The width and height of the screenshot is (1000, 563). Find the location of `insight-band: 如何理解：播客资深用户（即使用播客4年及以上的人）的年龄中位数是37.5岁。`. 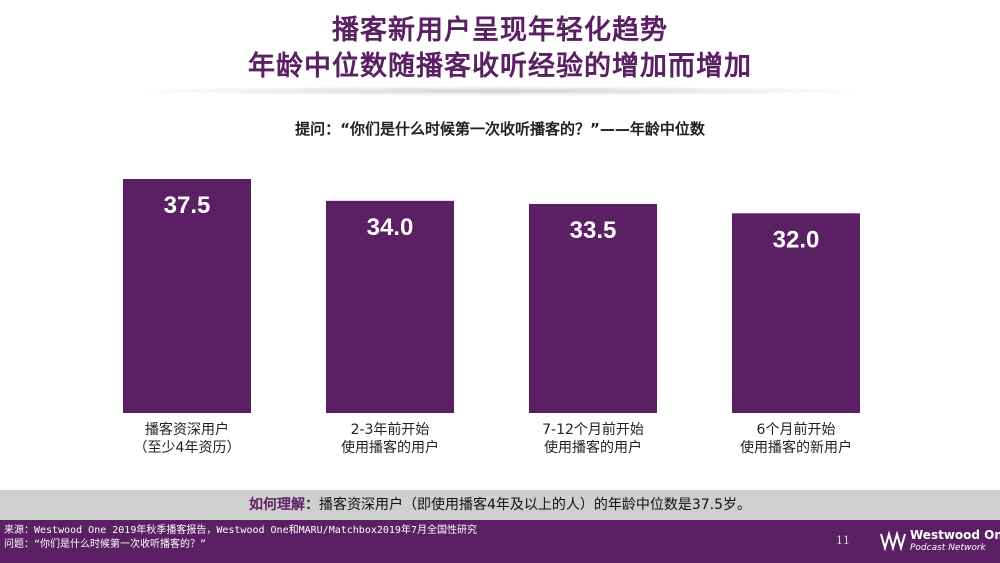

insight-band: 如何理解：播客资深用户（即使用播客4年及以上的人）的年龄中位数是37.5岁。 is located at coordinates (500, 505).